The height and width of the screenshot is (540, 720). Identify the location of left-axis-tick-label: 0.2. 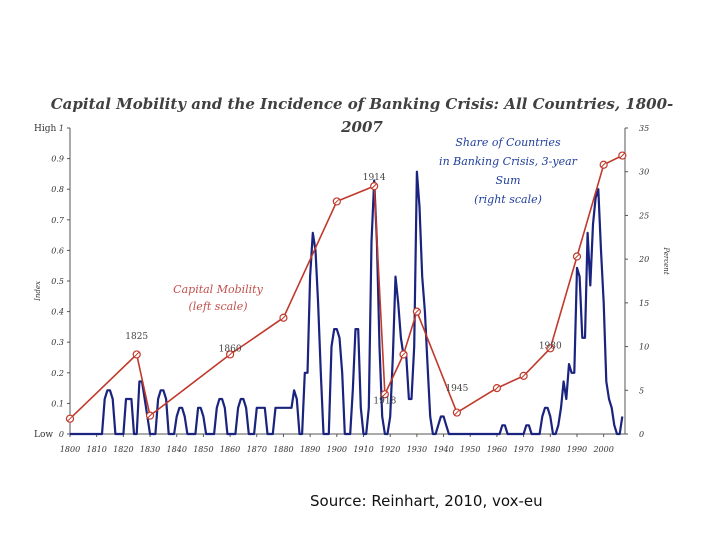
(57, 373).